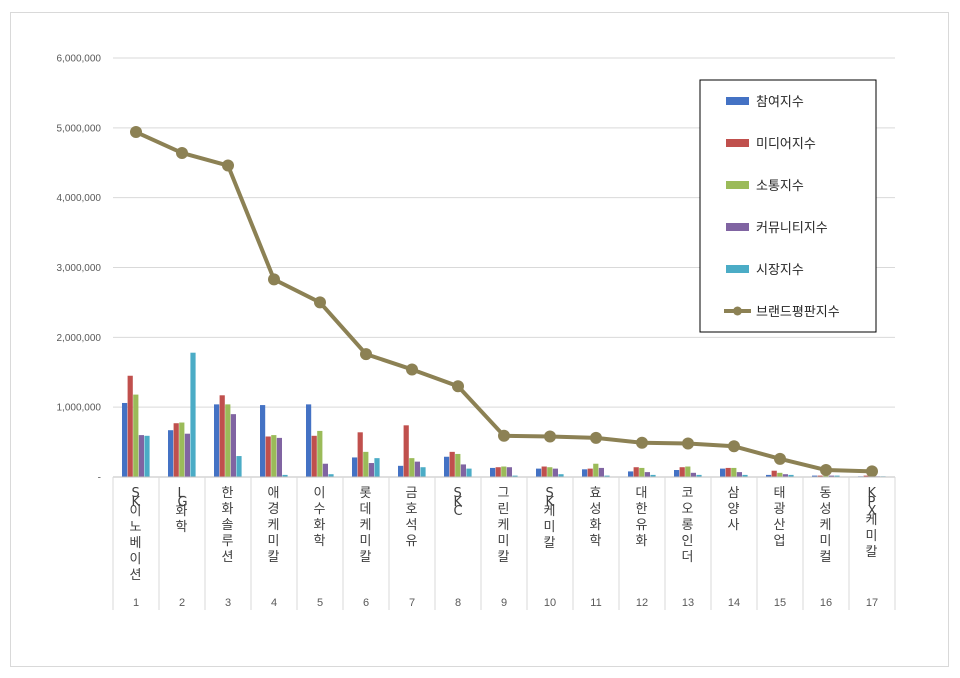 Image resolution: width=960 pixels, height=678 pixels. Describe the element at coordinates (826, 603) in the screenshot. I see `rank-label: 16` at that location.